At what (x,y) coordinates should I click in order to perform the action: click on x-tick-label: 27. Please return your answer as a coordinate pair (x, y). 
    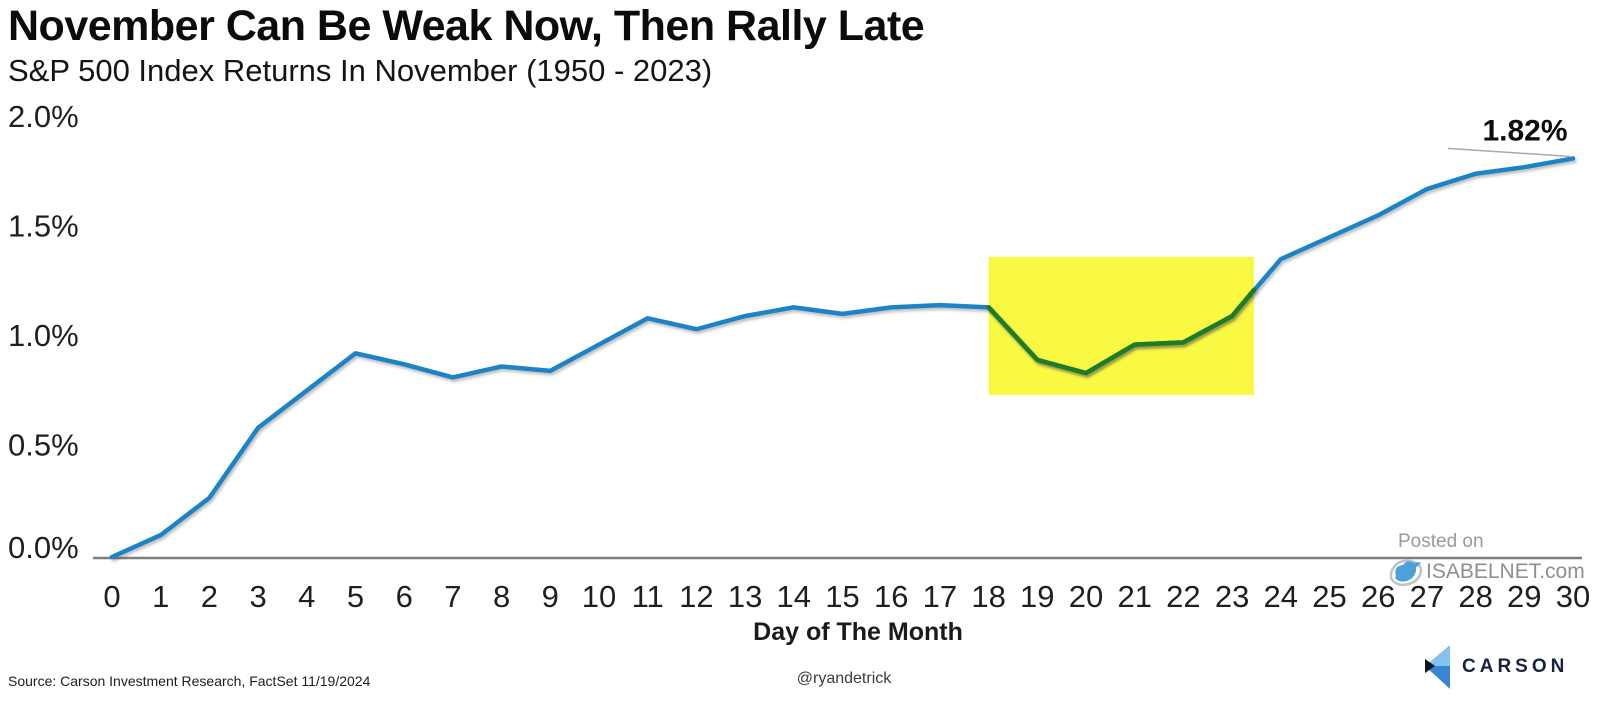
    Looking at the image, I should click on (1427, 596).